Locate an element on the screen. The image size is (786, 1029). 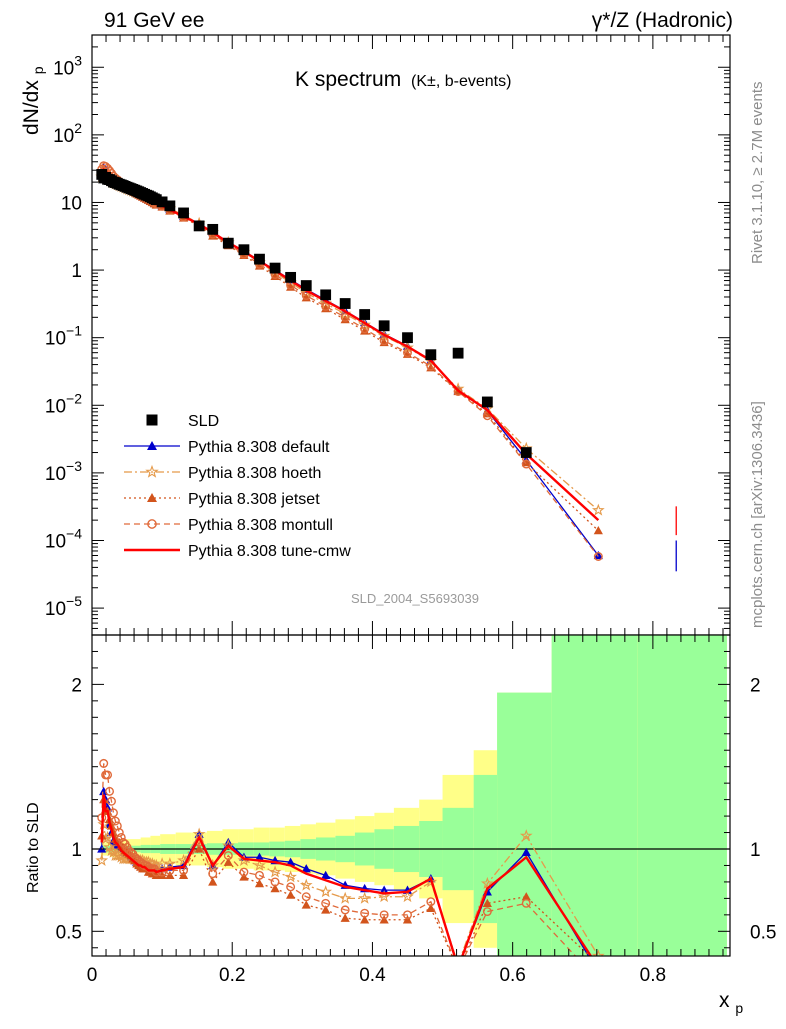
ratio-curves is located at coordinates (350, 871).